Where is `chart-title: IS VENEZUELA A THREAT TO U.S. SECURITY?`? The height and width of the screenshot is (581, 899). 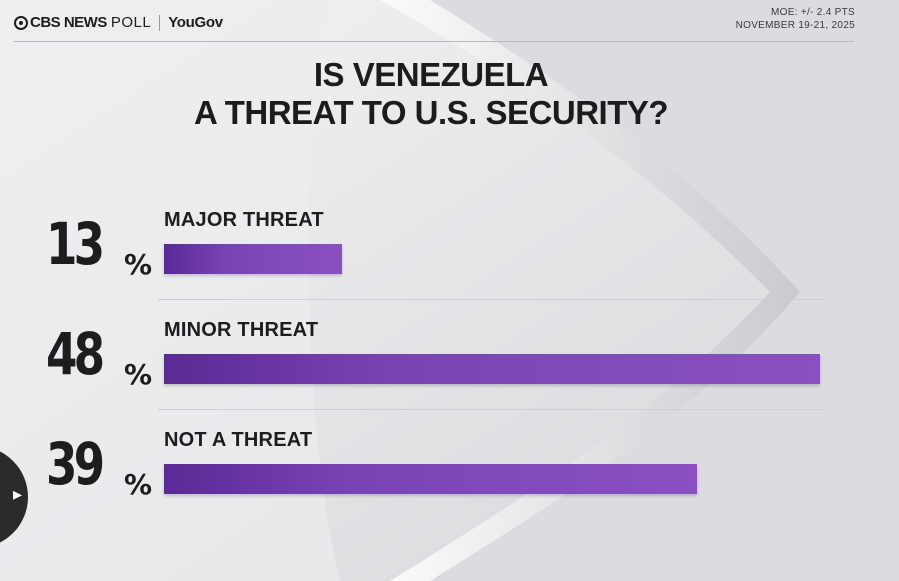 chart-title: IS VENEZUELA A THREAT TO U.S. SECURITY? is located at coordinates (431, 94).